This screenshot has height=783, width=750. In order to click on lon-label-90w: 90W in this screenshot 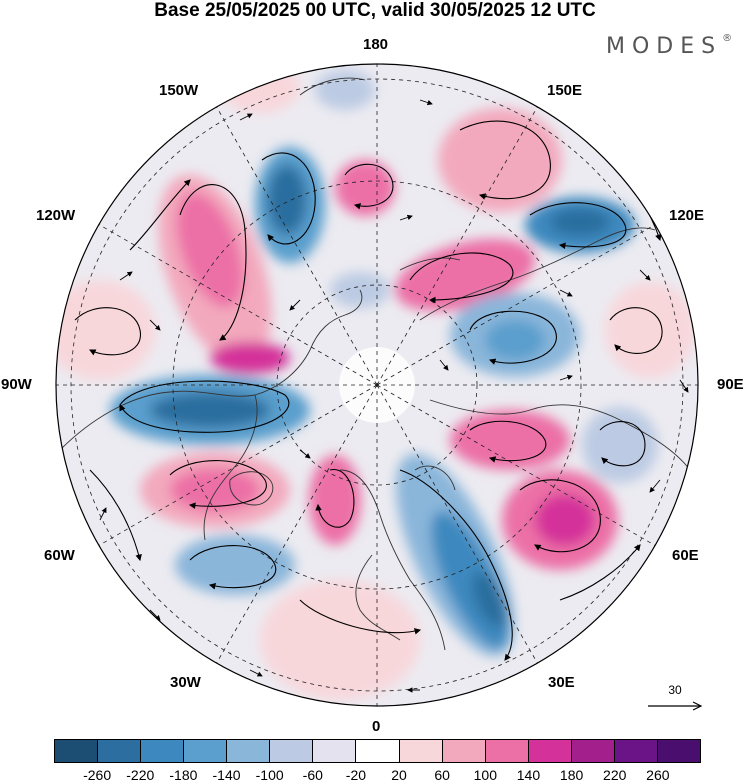, I will do `click(16, 384)`.